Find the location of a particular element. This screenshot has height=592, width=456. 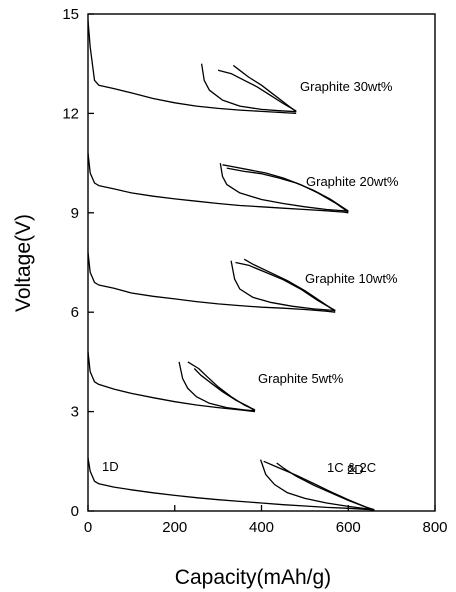

y-axis-title: Voltage(V) is located at coordinates (23, 263).